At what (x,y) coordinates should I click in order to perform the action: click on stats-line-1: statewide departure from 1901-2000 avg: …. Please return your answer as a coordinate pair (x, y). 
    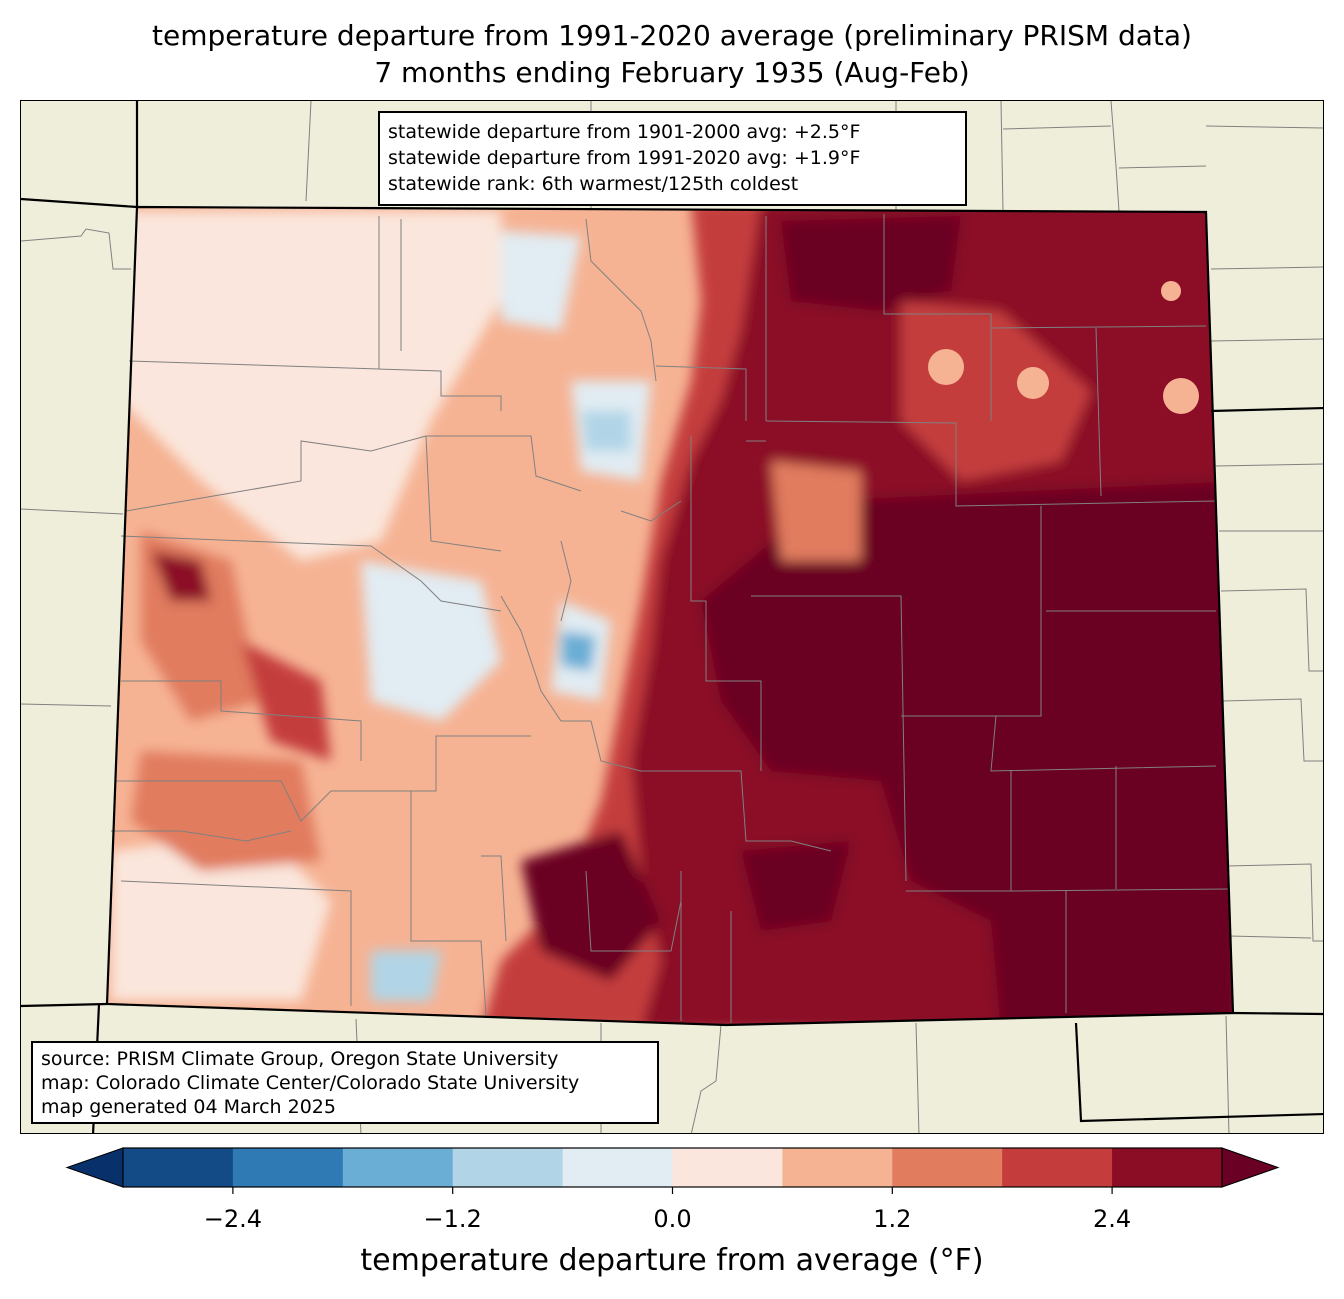
    Looking at the image, I should click on (624, 132).